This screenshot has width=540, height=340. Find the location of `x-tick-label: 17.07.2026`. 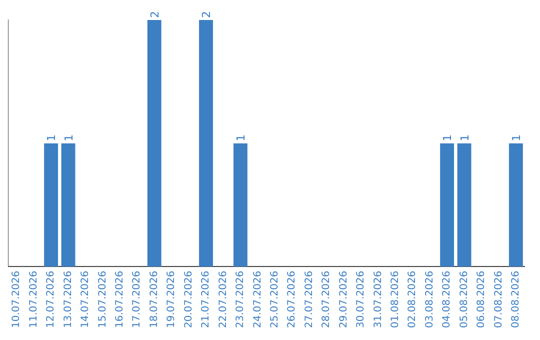

x-tick-label: 17.07.2026 is located at coordinates (137, 299).